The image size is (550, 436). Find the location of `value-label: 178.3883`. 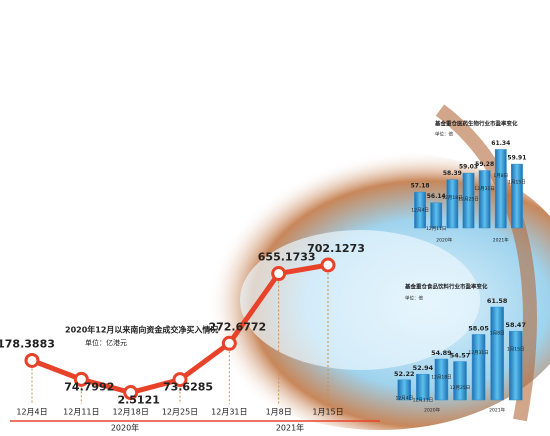

value-label: 178.3883 is located at coordinates (27, 343).